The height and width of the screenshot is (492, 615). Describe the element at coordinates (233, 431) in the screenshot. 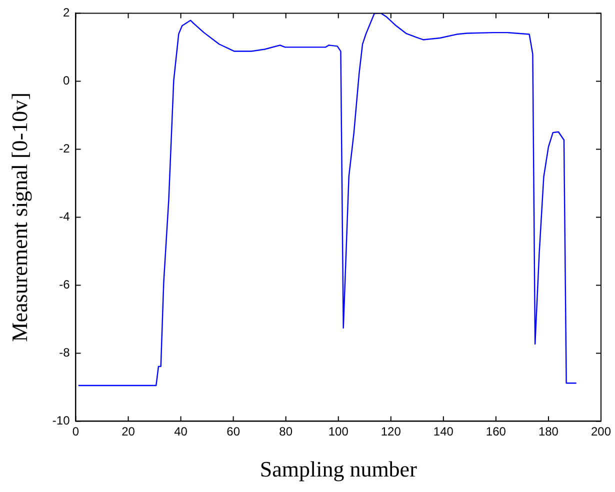

I see `x-tick-label: 60` at that location.